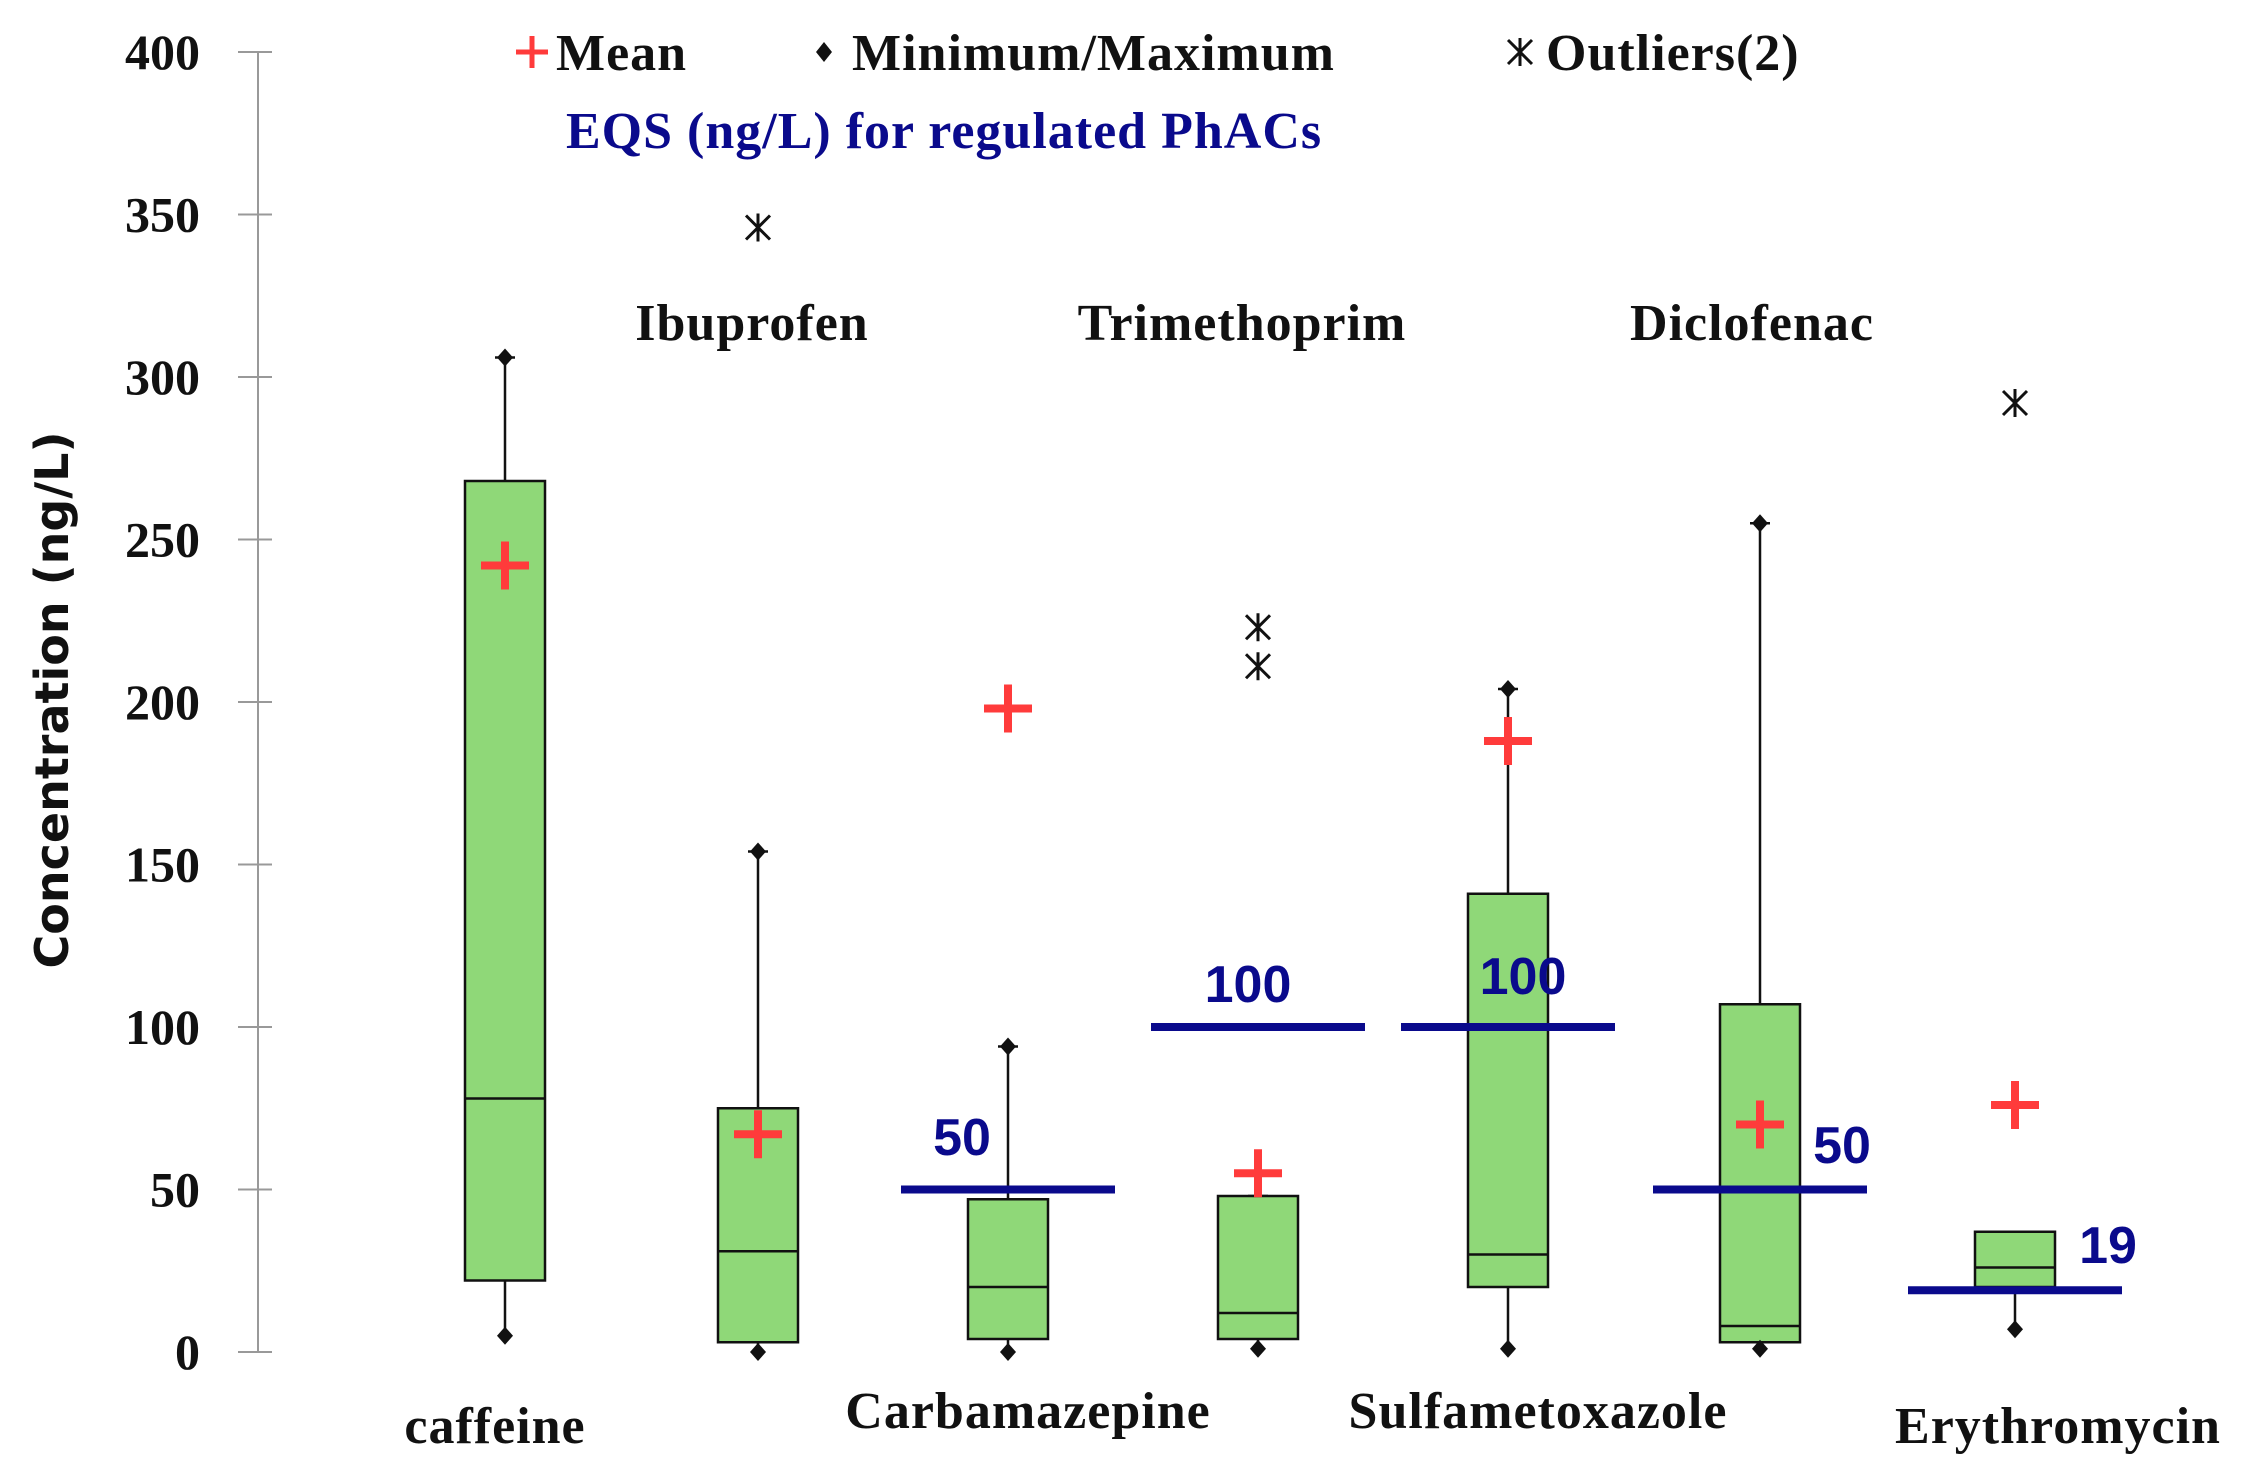  What do you see at coordinates (52, 700) in the screenshot?
I see `y-axis-label: Concentration (ng/L)` at bounding box center [52, 700].